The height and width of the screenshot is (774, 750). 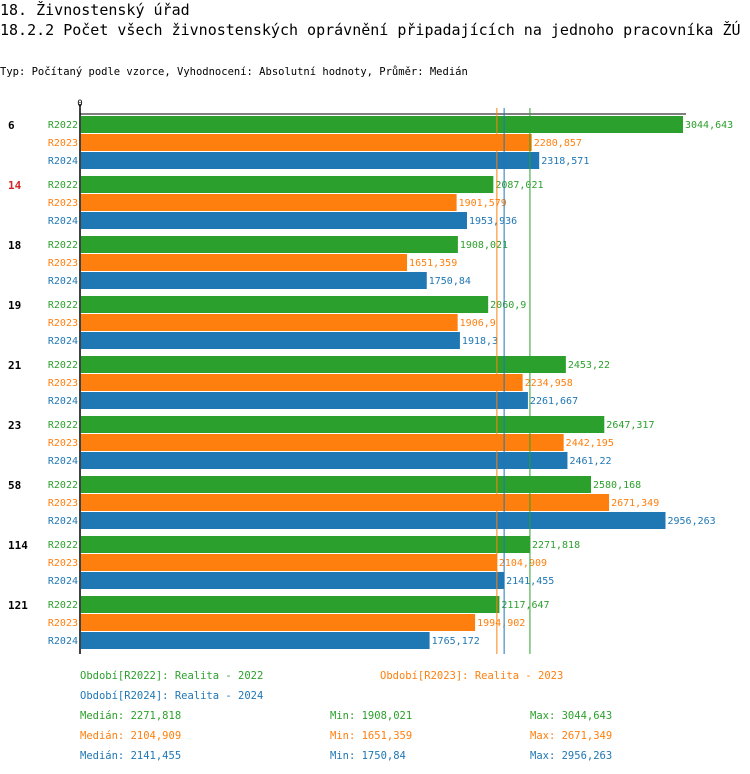 I want to click on legend-r2023: Období[R2023]: Realita - 2023, so click(x=472, y=676).